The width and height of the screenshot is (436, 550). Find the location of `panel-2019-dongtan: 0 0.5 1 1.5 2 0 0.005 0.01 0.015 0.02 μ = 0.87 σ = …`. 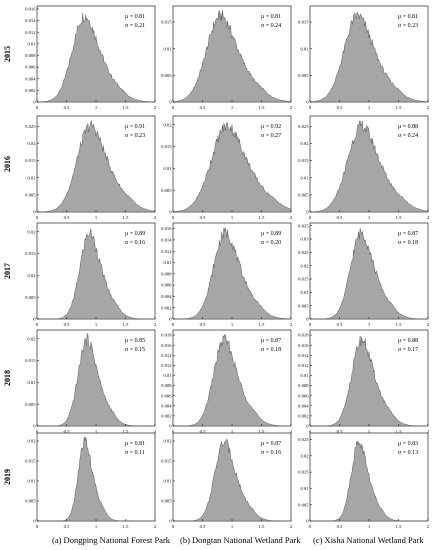

panel-2019-dongtan: 0 0.5 1 1.5 2 0 0.005 0.01 0.015 0.02 μ = 0.87 σ = … is located at coordinates (227, 480).